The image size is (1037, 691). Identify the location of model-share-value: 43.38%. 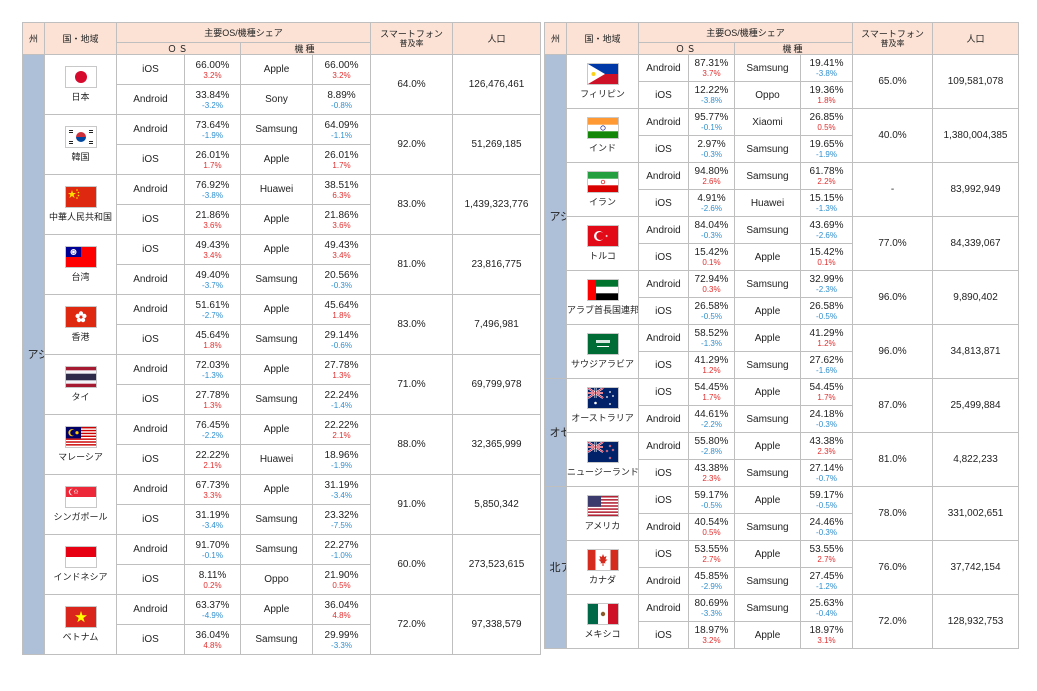
(826, 441).